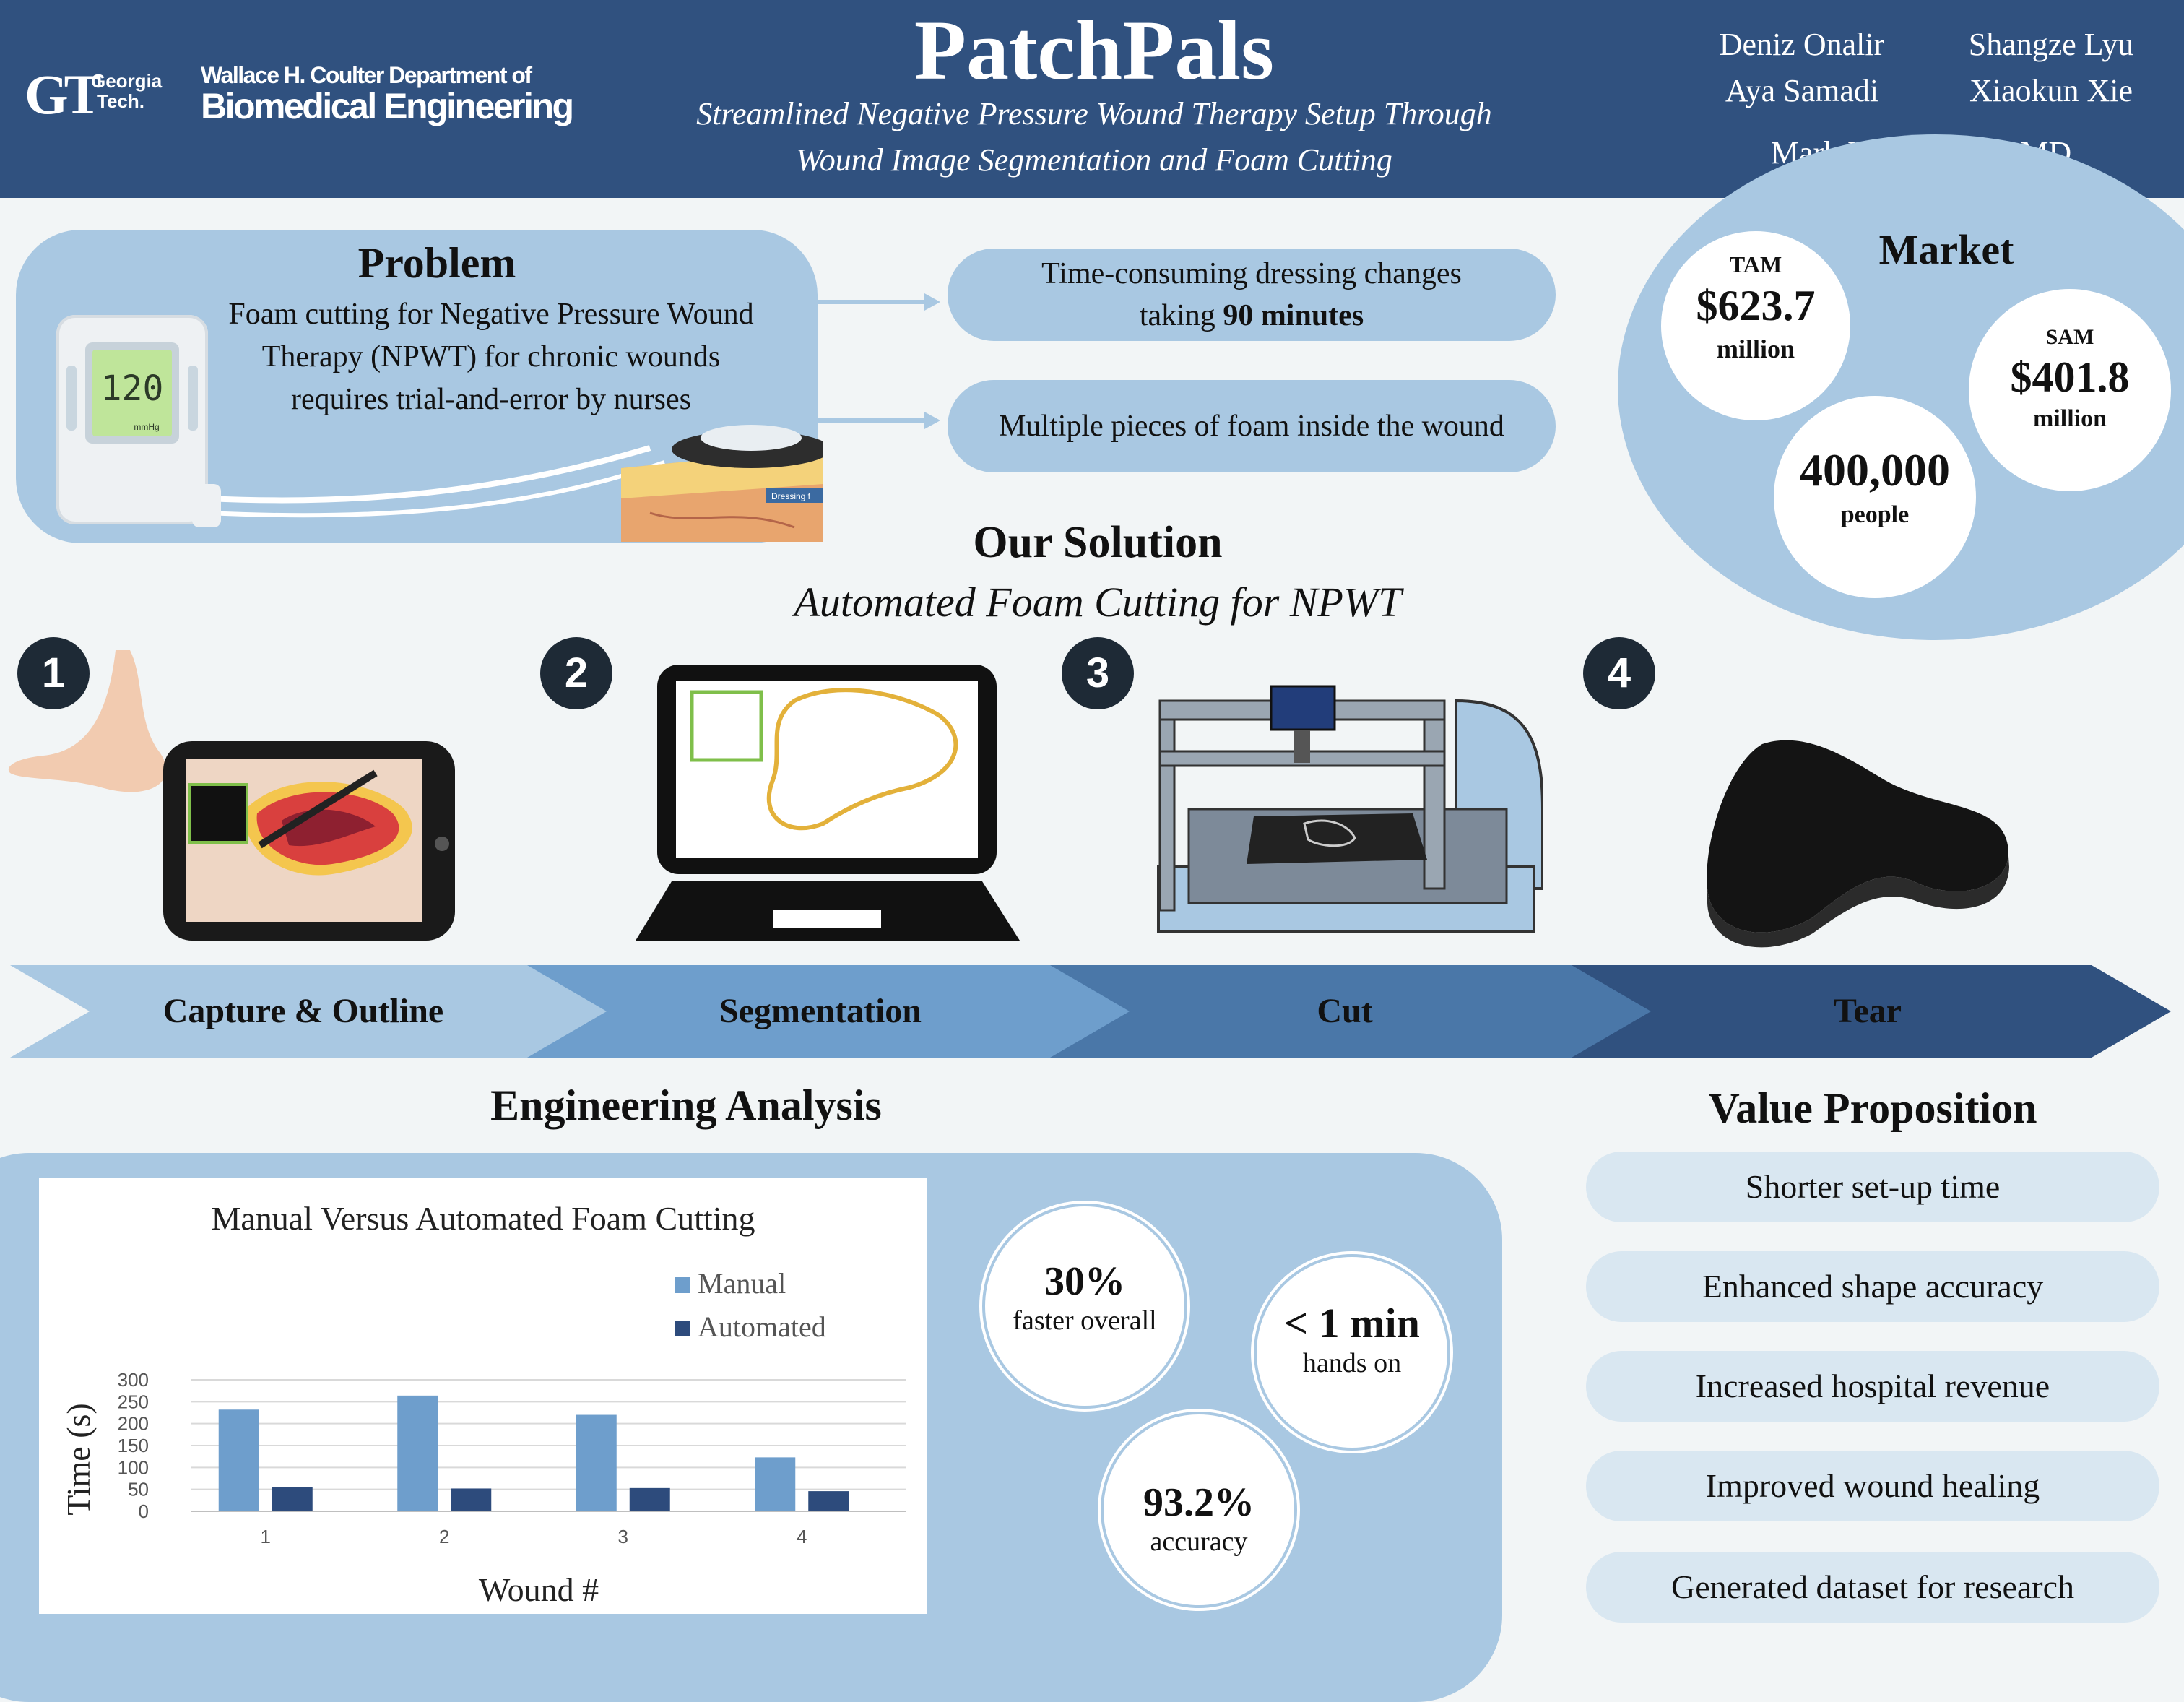 The height and width of the screenshot is (1702, 2184). What do you see at coordinates (791, 496) in the screenshot?
I see `dressing-label: Dressing f` at bounding box center [791, 496].